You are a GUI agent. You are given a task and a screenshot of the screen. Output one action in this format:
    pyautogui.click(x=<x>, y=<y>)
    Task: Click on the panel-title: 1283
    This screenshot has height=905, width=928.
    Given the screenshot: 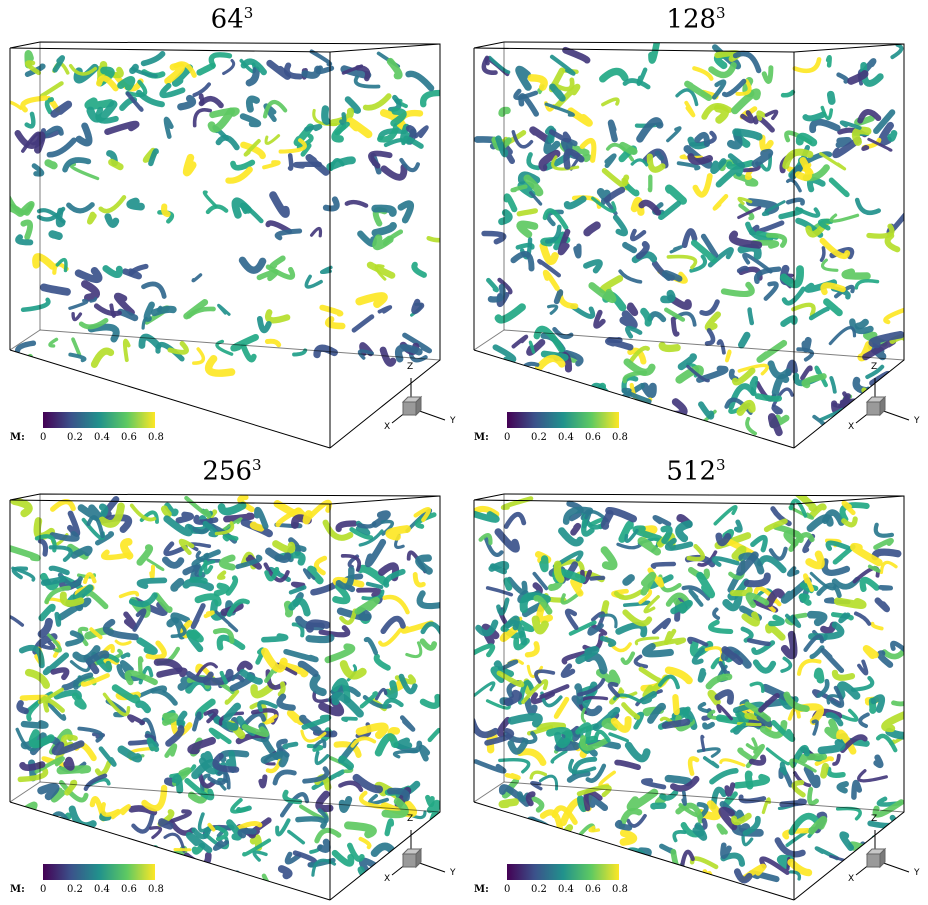 What is the action you would take?
    pyautogui.click(x=696, y=19)
    